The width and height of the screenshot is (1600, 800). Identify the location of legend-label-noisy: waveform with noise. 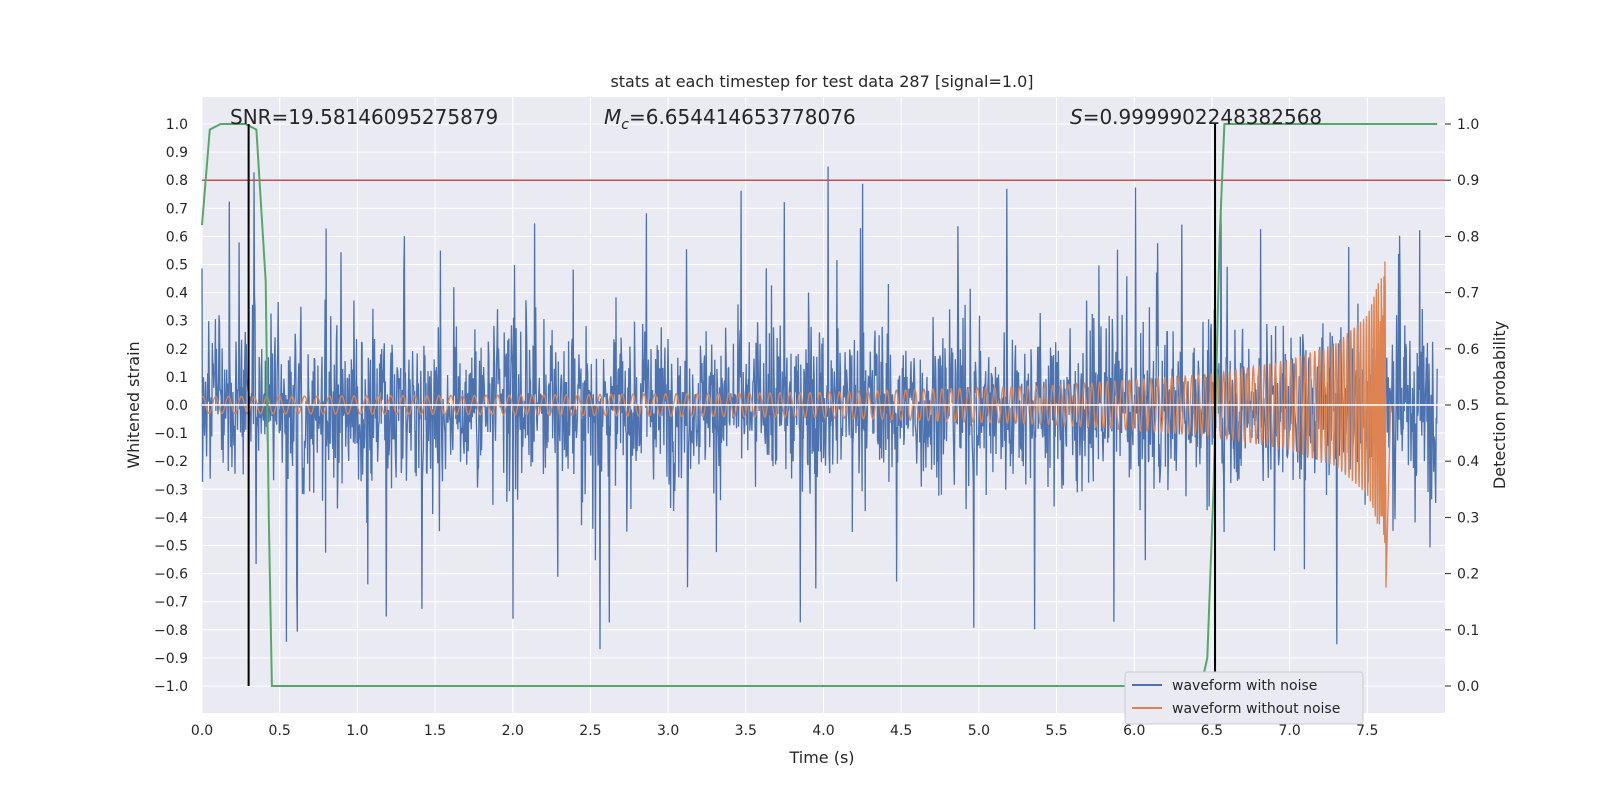
(1244, 686).